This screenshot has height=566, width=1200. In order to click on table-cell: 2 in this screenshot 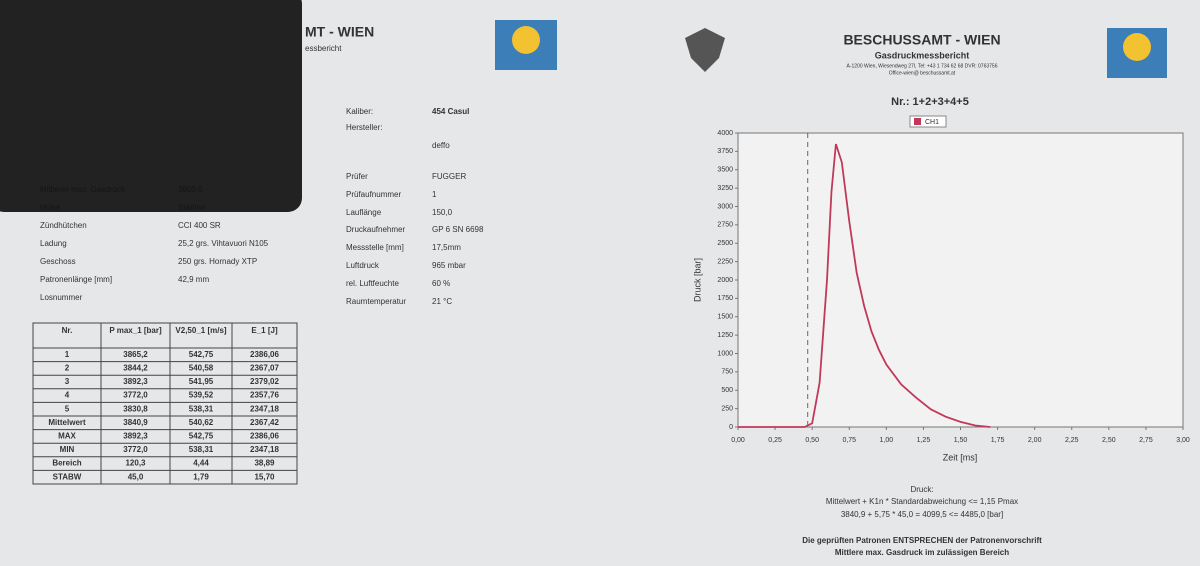, I will do `click(67, 368)`.